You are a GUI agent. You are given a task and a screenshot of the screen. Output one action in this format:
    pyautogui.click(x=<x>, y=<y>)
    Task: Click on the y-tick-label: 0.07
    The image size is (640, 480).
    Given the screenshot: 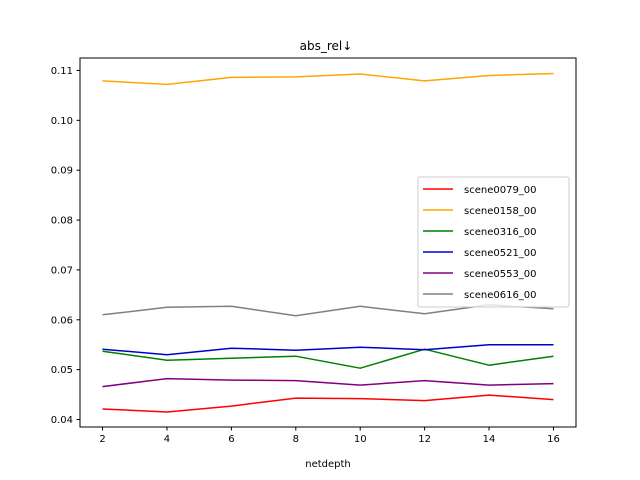 What is the action you would take?
    pyautogui.click(x=62, y=270)
    